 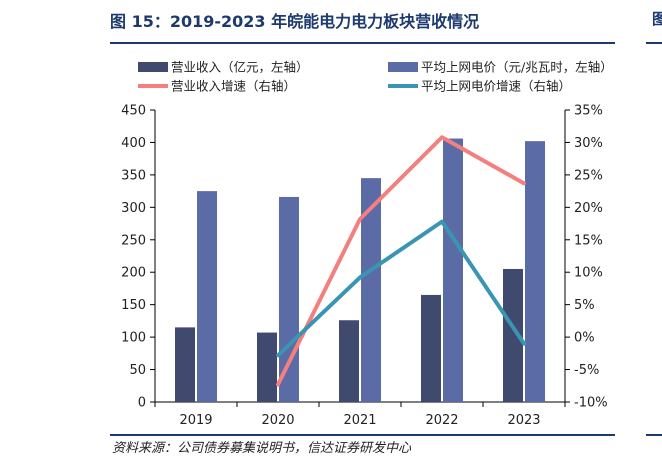 I want to click on line-price-growth, so click(x=401, y=288).